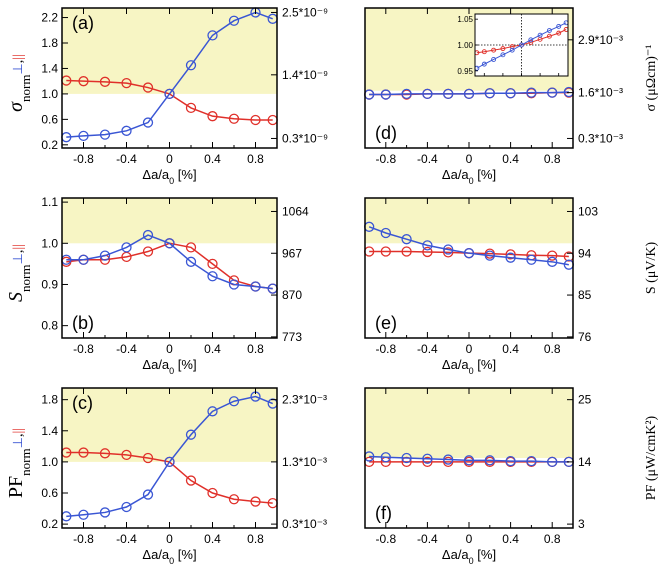  I want to click on panel-f-right-ylabel: PF (μW/cmK²), so click(651, 457).